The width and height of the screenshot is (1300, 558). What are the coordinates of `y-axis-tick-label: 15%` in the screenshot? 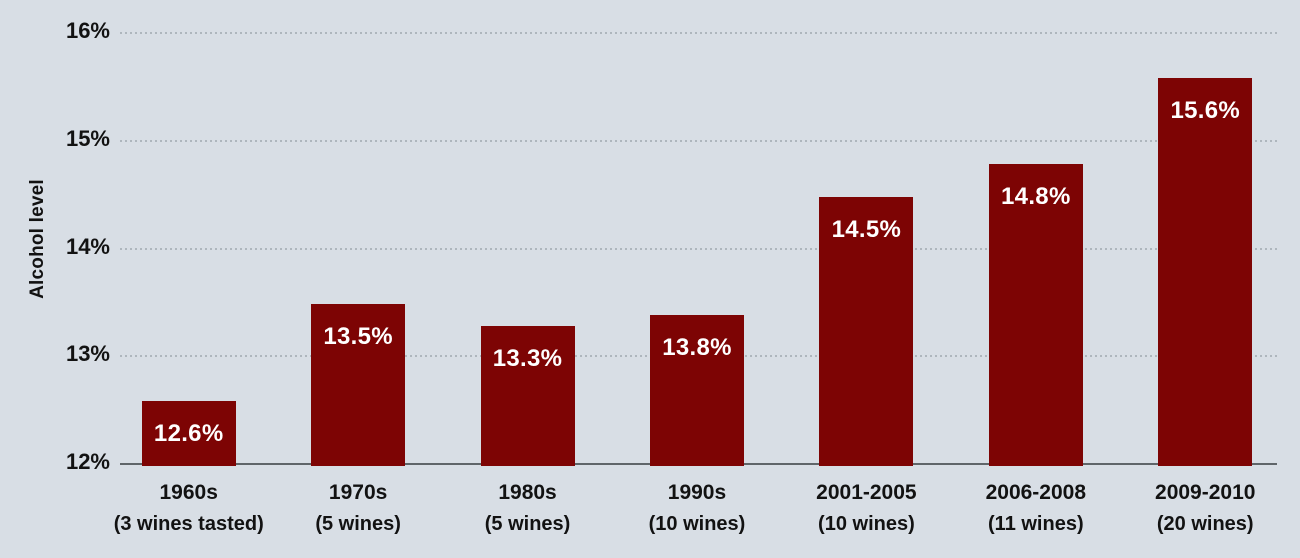 It's located at (87, 138).